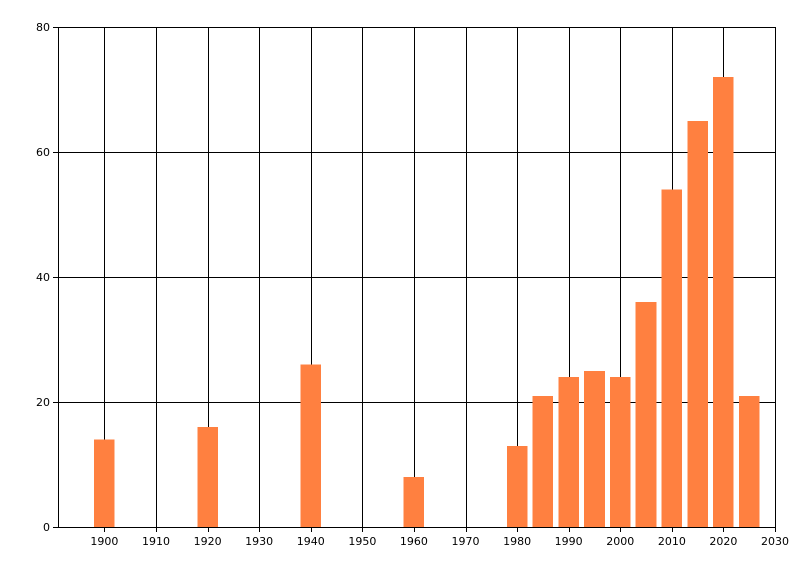 The height and width of the screenshot is (576, 800). I want to click on x-tick-label: 2020, so click(723, 541).